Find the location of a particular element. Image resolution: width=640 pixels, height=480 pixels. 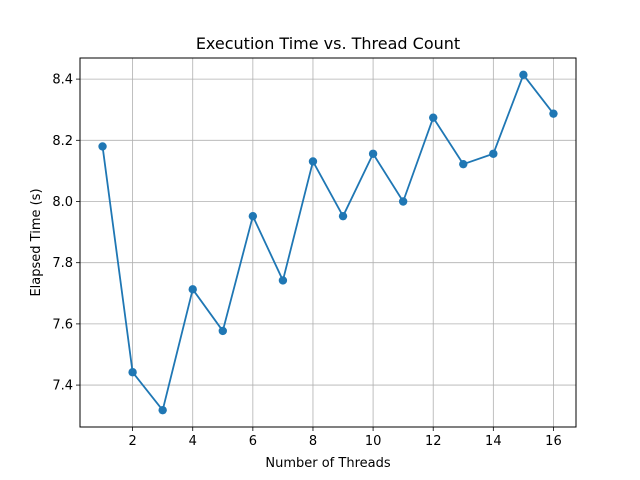

y-axis-label: Elapsed Time (s) is located at coordinates (36, 242).